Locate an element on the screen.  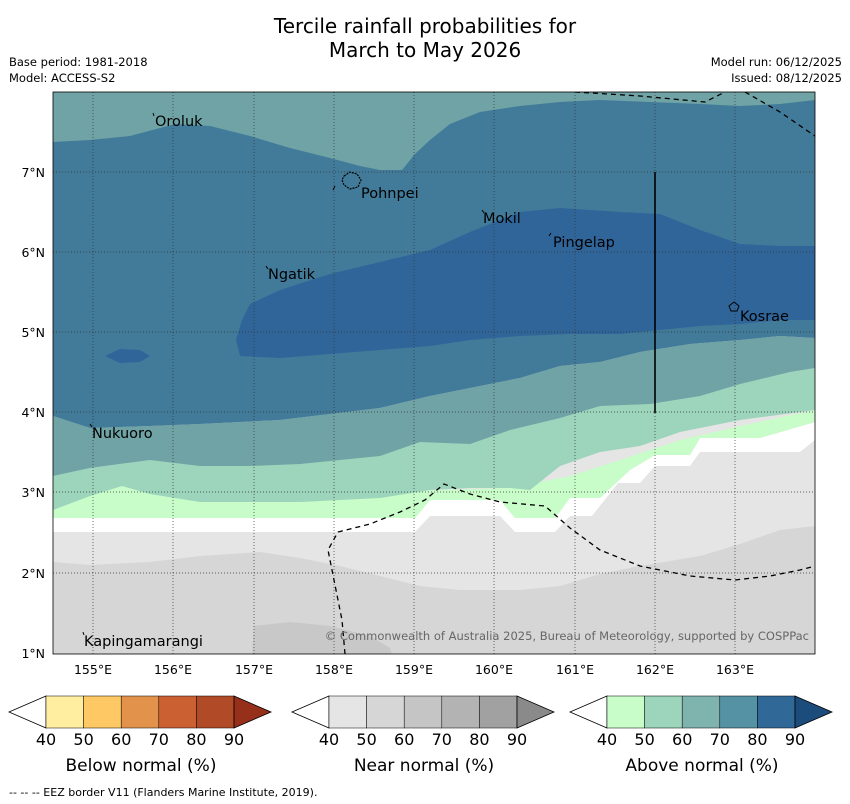
colorbar-above: 40 50 60 70 80 90 is located at coordinates (701, 722).